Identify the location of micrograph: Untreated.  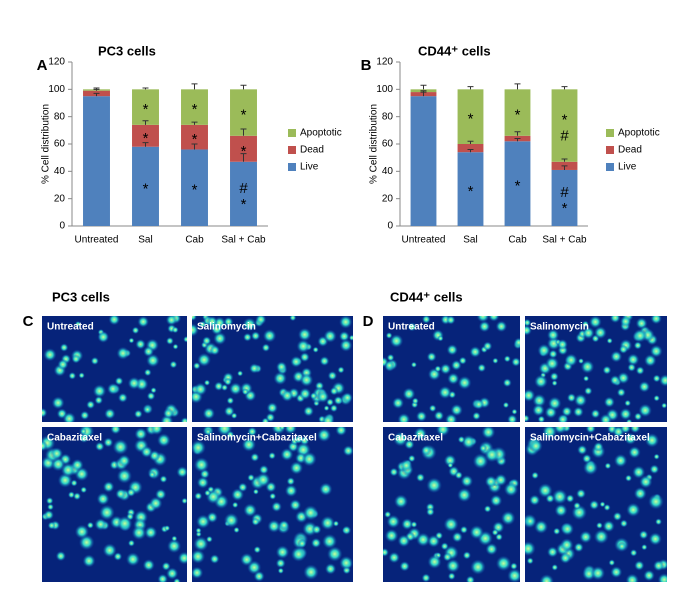
(114, 369).